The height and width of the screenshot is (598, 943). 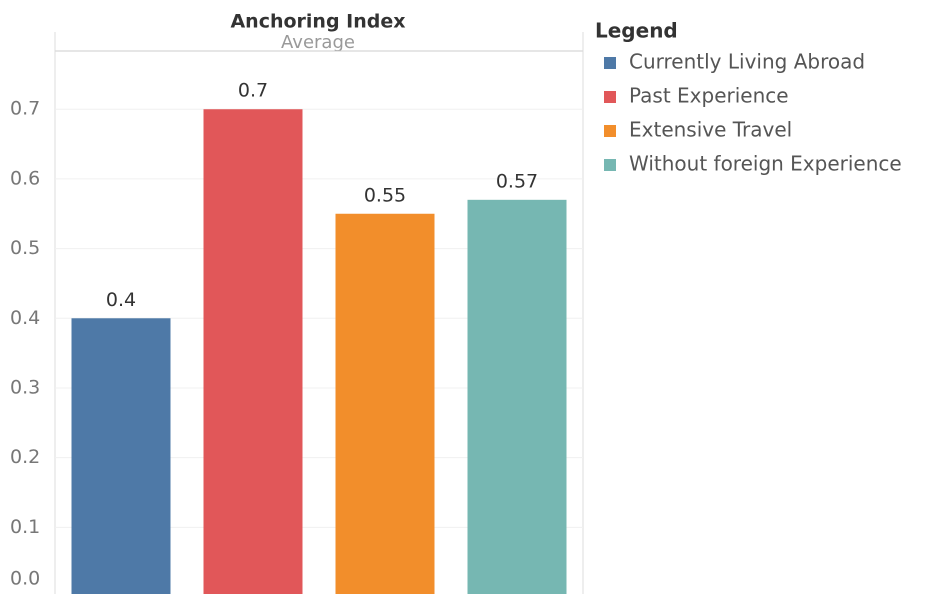 I want to click on y-tick-label: 0.6, so click(x=25, y=178).